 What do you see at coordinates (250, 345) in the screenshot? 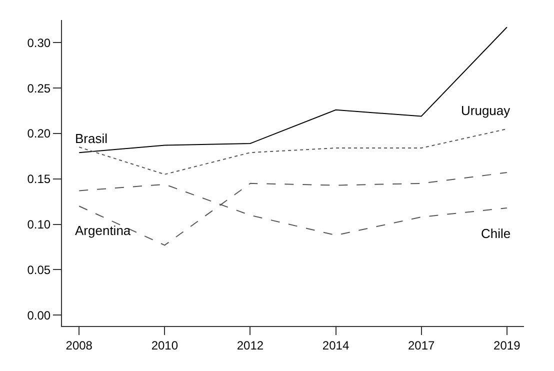
I see `x-tick-label: 2012` at bounding box center [250, 345].